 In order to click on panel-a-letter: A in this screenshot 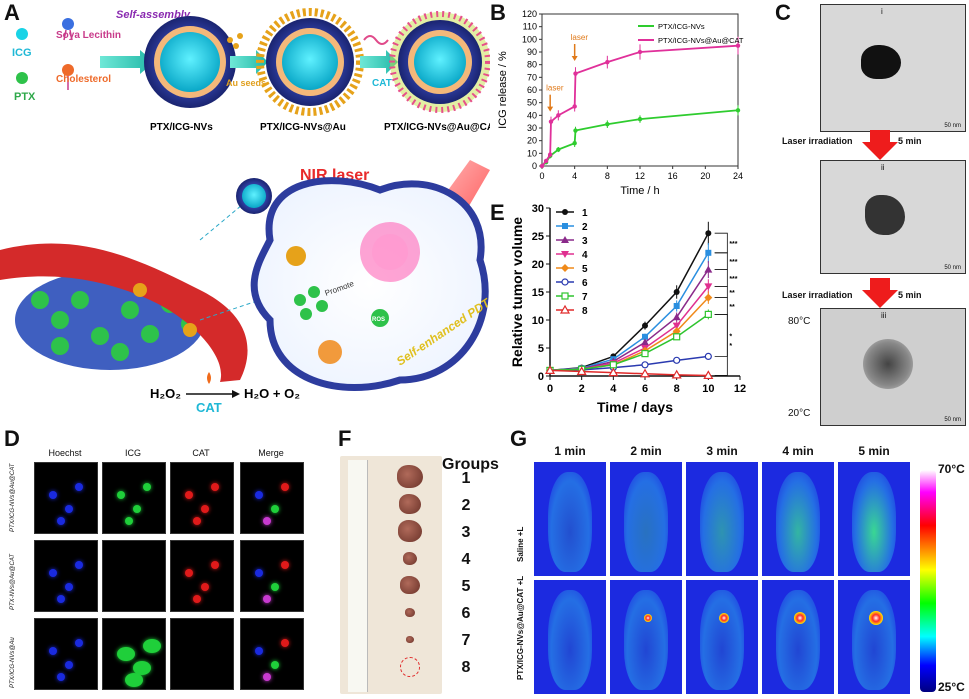, I will do `click(12, 12)`.